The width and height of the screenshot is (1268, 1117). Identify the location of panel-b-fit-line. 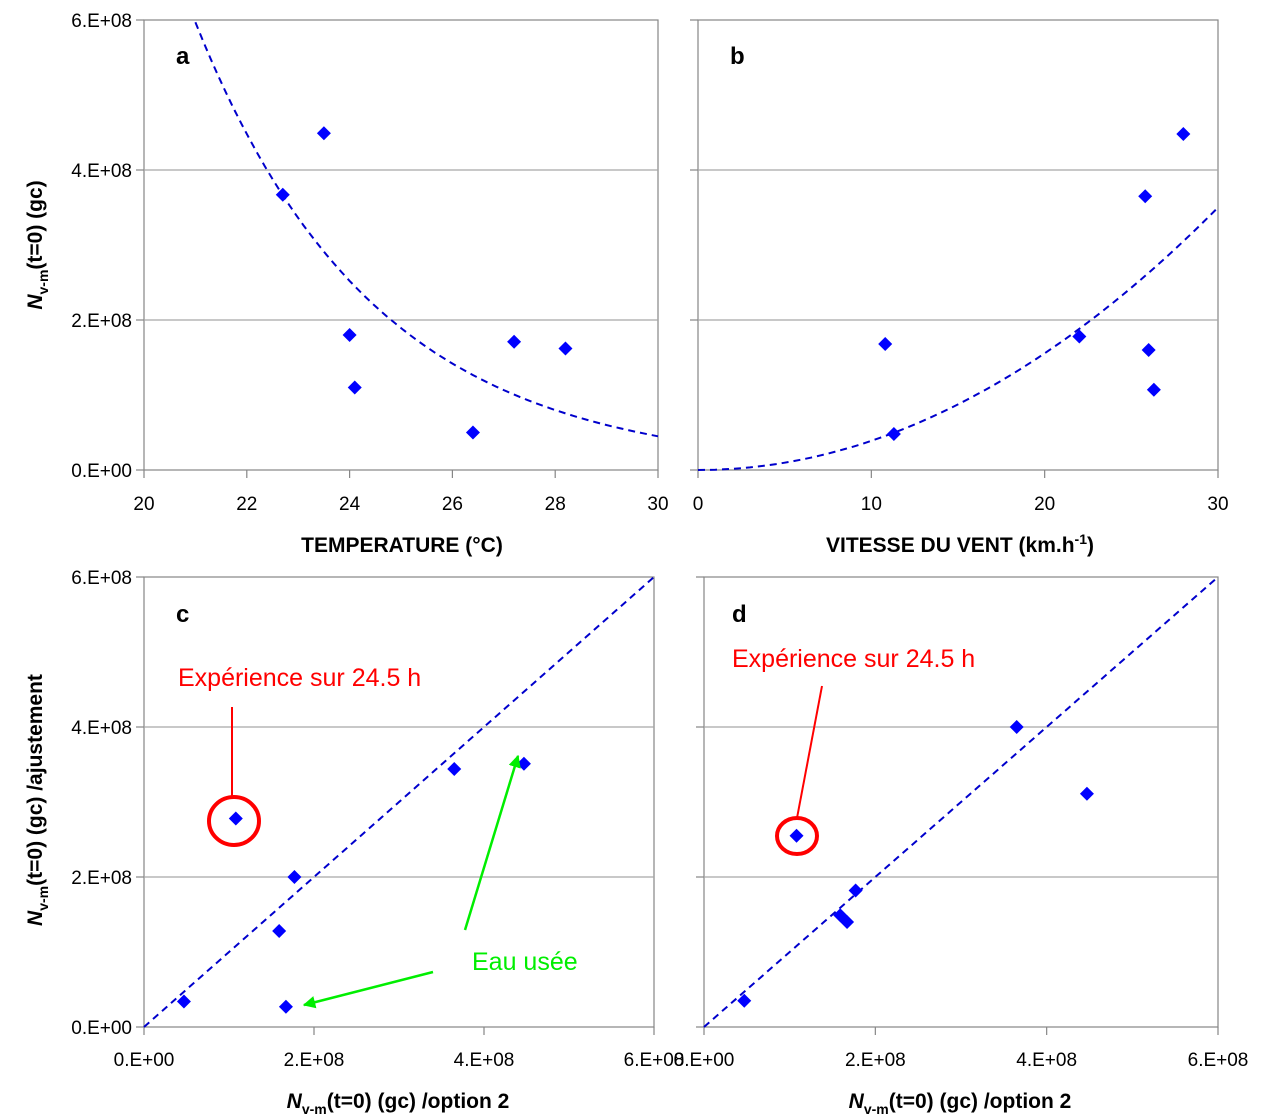
(958, 338).